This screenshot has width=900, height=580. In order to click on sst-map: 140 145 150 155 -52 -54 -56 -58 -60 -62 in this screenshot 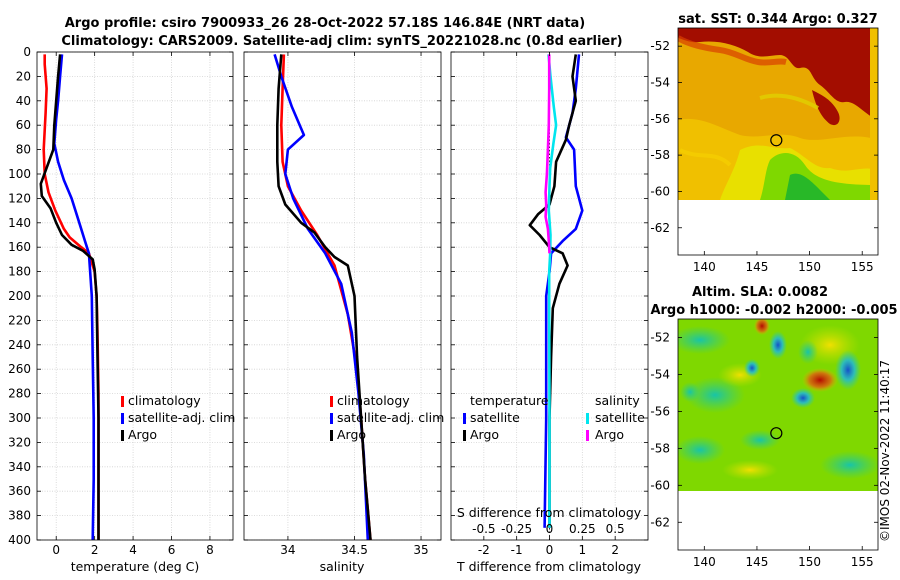, I will do `click(764, 150)`.